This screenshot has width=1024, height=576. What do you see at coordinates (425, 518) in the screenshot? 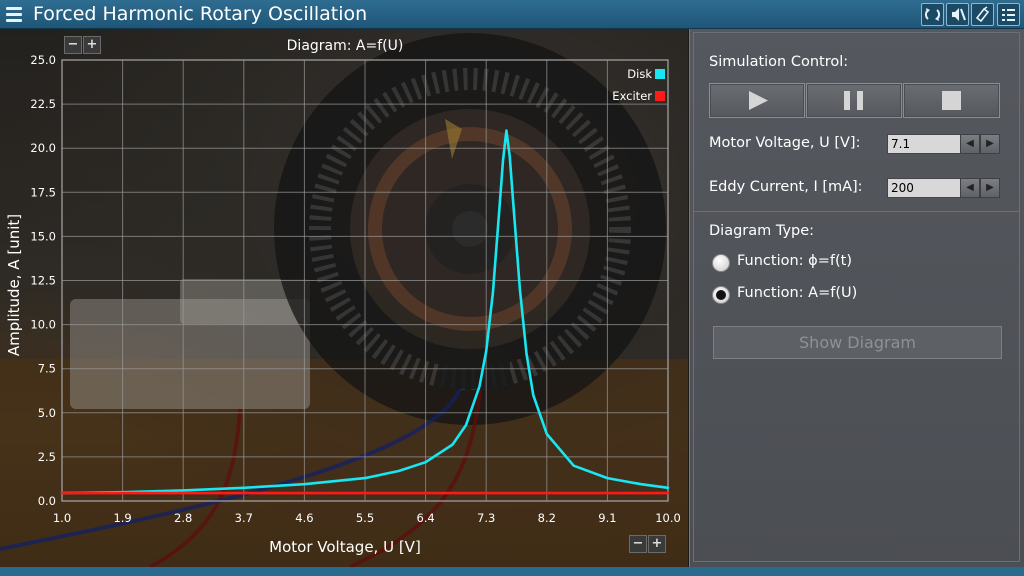
I see `x-tick-label: 6.4` at bounding box center [425, 518].